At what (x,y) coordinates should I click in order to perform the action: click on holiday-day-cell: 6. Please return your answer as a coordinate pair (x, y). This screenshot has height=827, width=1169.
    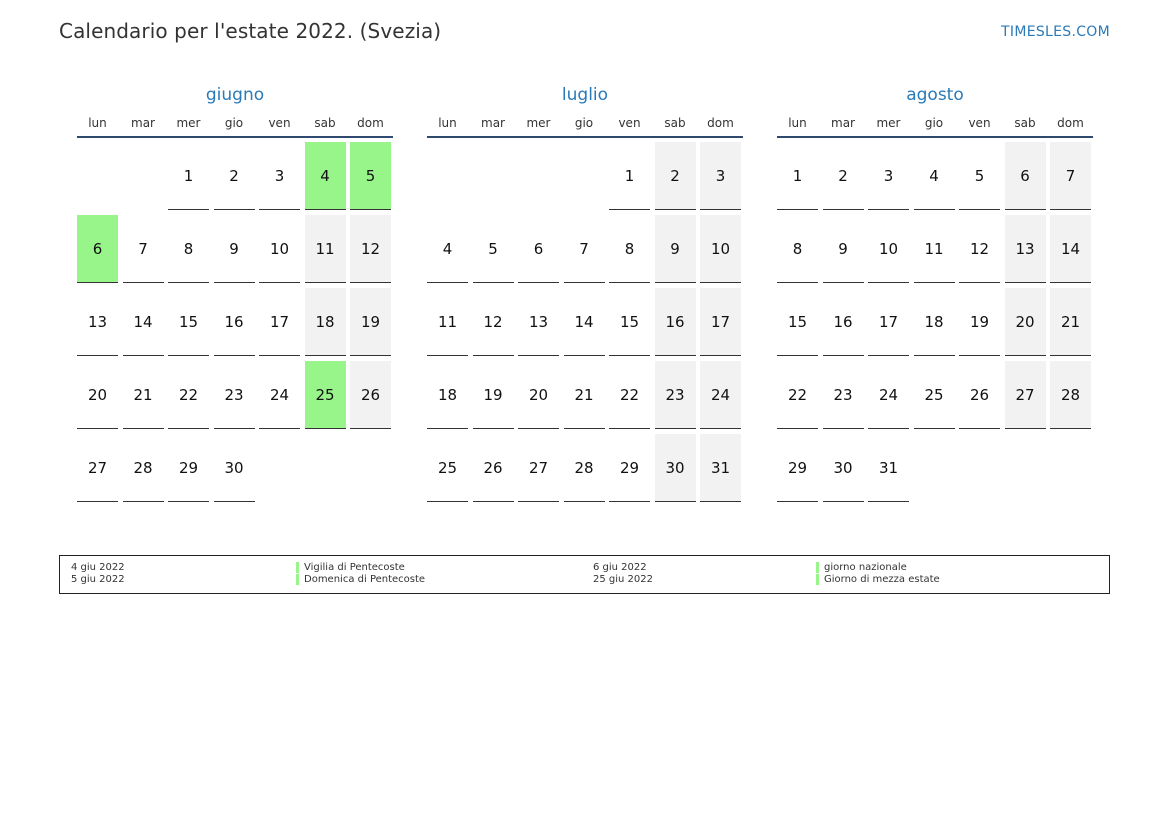
    Looking at the image, I should click on (97, 249).